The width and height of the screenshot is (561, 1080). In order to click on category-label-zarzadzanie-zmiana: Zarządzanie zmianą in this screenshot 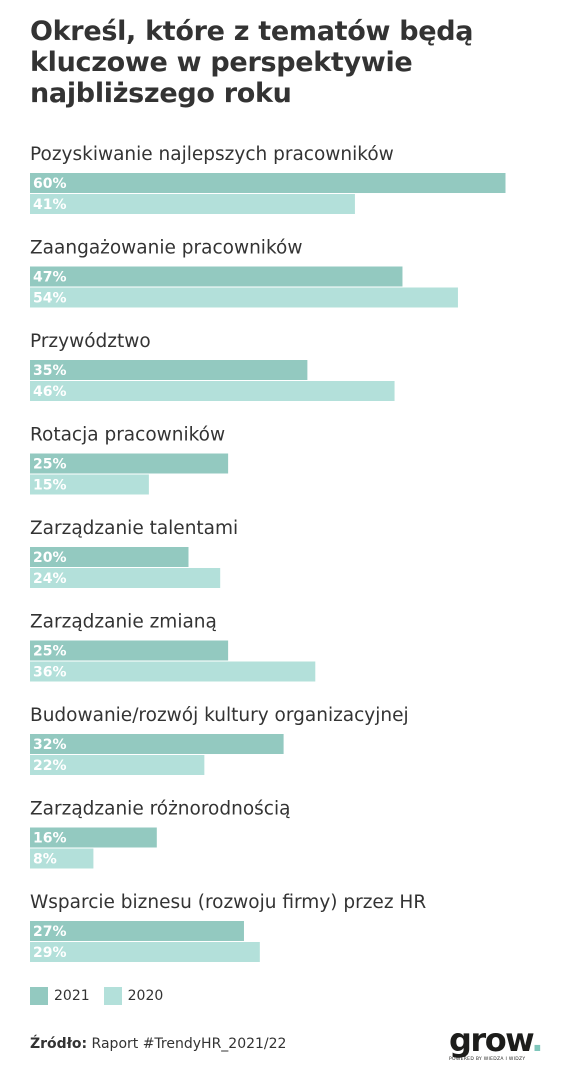, I will do `click(123, 622)`.